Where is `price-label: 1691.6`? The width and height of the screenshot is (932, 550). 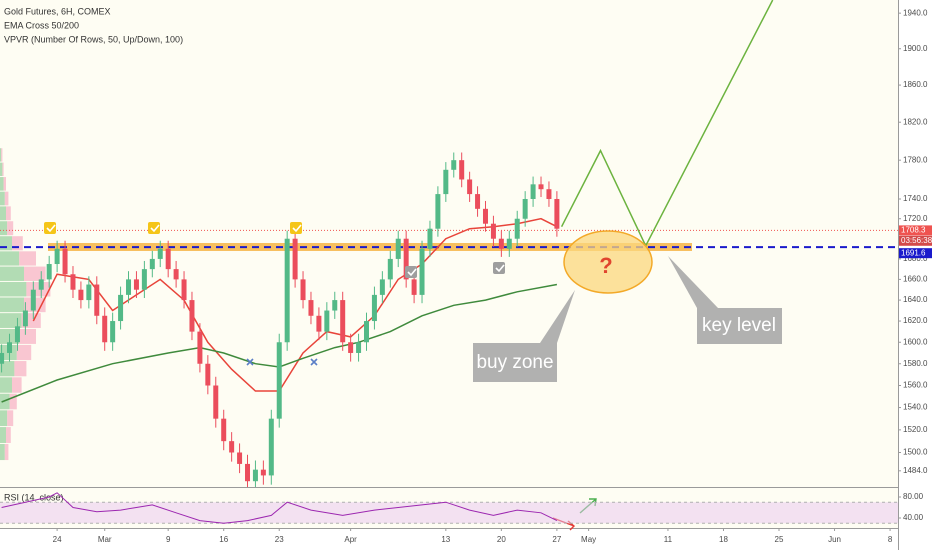 price-label: 1691.6 is located at coordinates (913, 252).